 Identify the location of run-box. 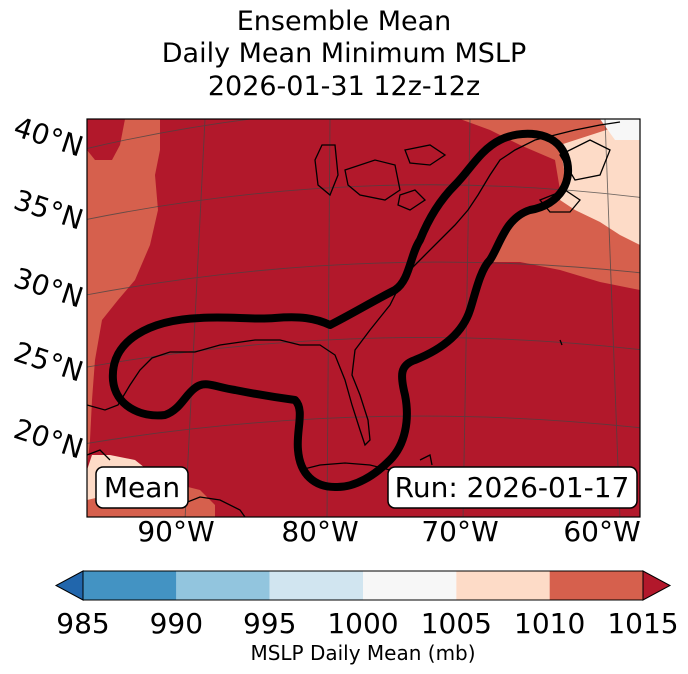
(512, 487).